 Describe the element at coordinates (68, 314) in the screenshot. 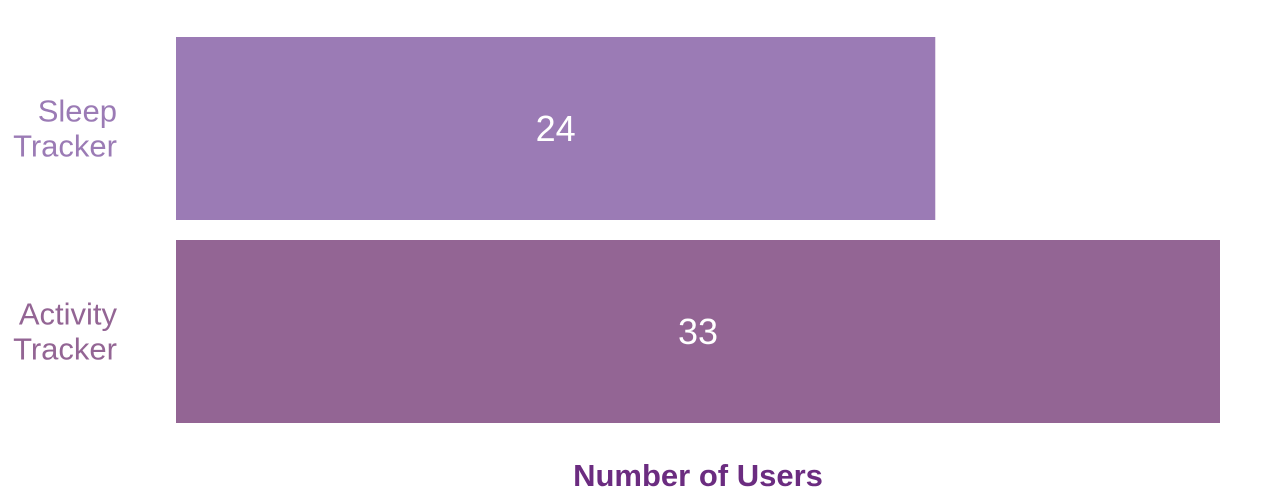

I see `category-label-line: Activity` at that location.